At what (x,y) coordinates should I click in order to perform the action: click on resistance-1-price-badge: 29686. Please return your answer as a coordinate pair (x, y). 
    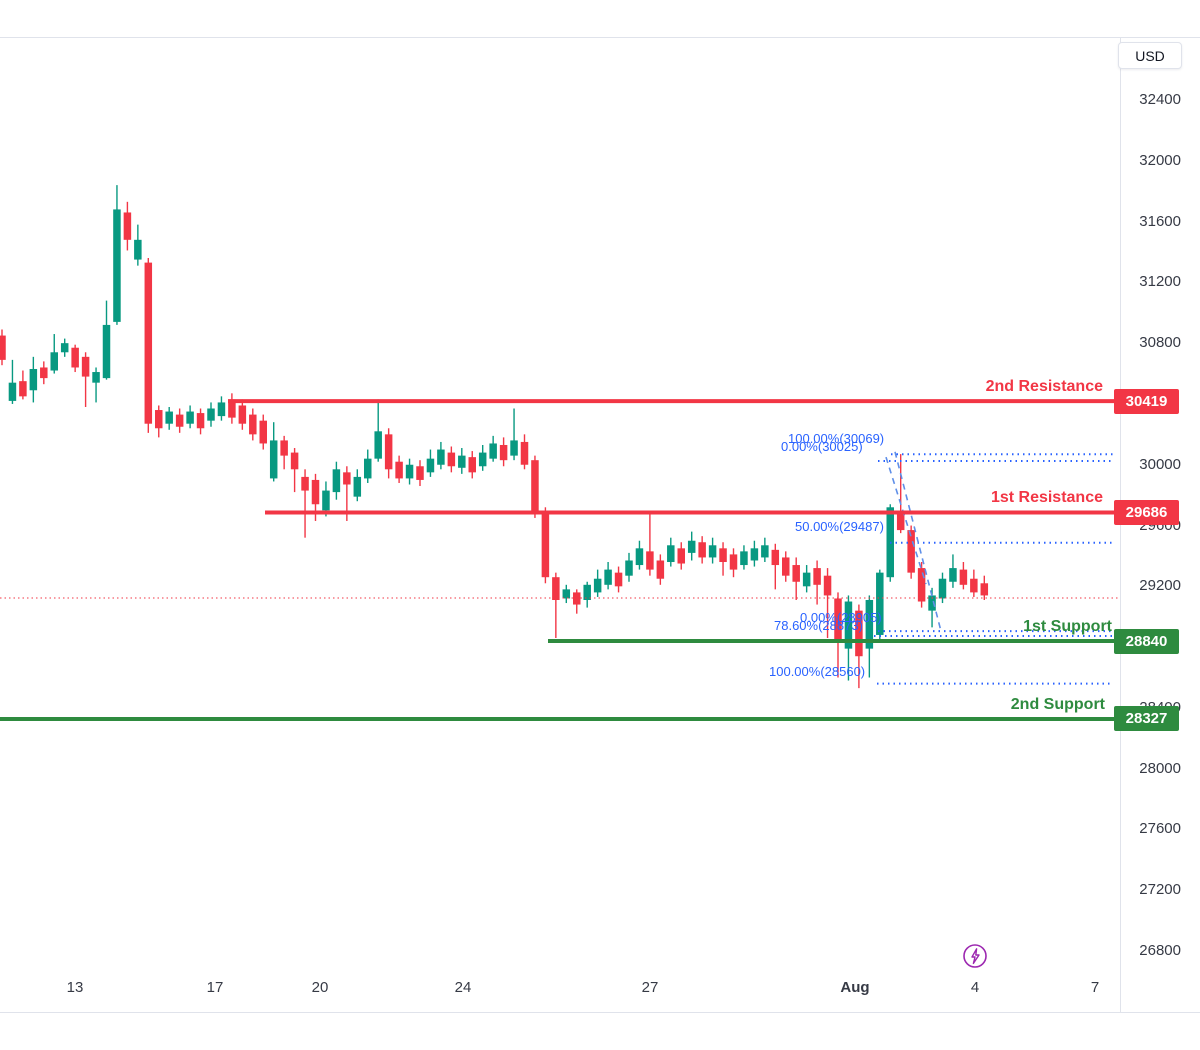
    Looking at the image, I should click on (1146, 512).